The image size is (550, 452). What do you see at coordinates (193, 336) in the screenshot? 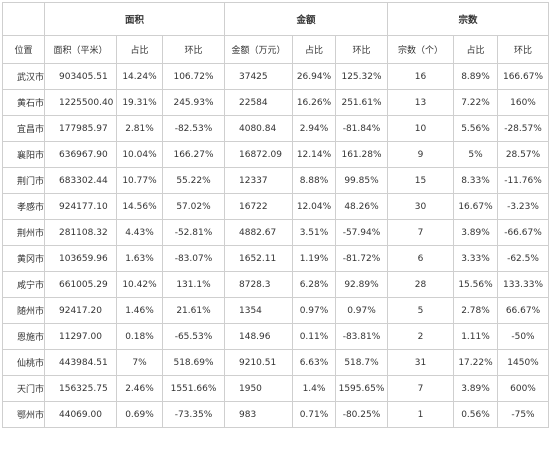
I see `cell-area-change: -65.53%` at bounding box center [193, 336].